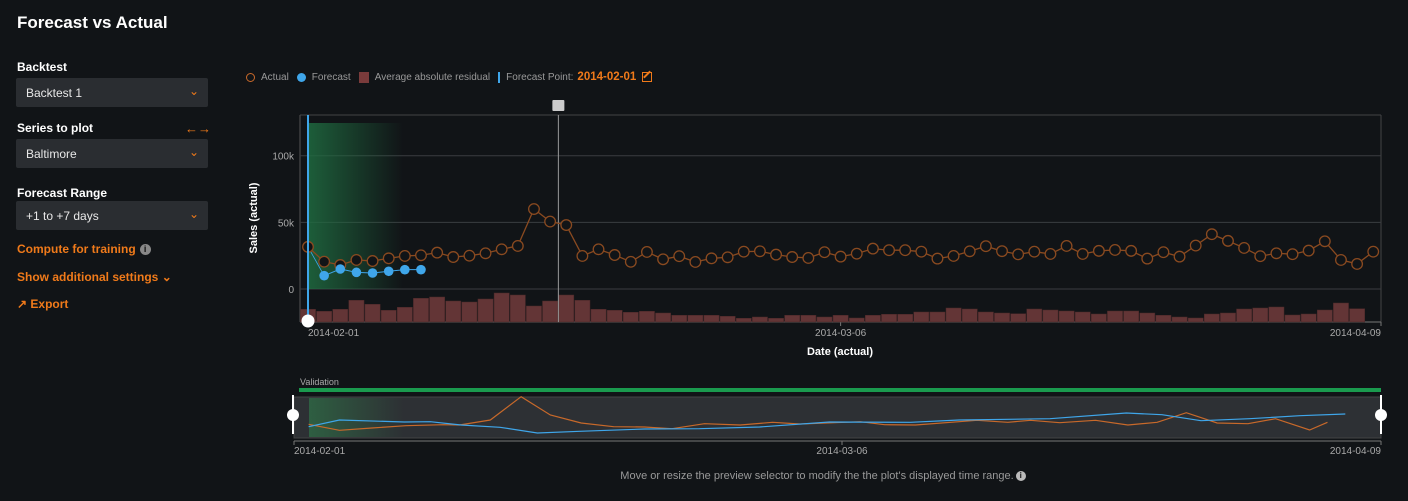  Describe the element at coordinates (499, 77) in the screenshot. I see `legend-forecast-point-marker` at that location.